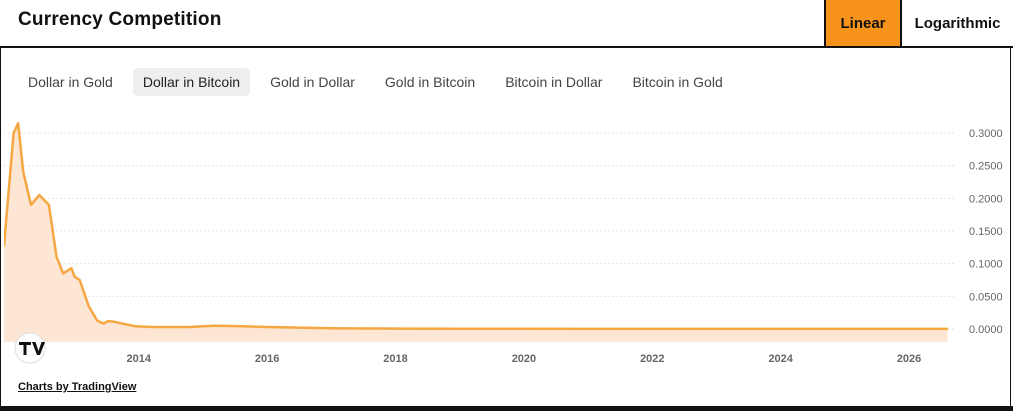 The width and height of the screenshot is (1013, 411). What do you see at coordinates (909, 359) in the screenshot?
I see `x-tick-label: 2026` at bounding box center [909, 359].